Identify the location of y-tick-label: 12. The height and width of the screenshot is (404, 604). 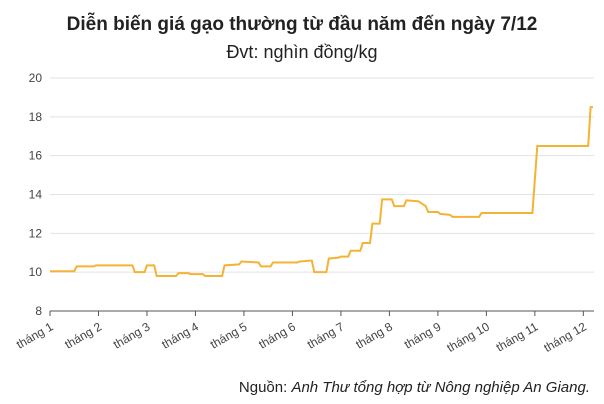
(36, 233).